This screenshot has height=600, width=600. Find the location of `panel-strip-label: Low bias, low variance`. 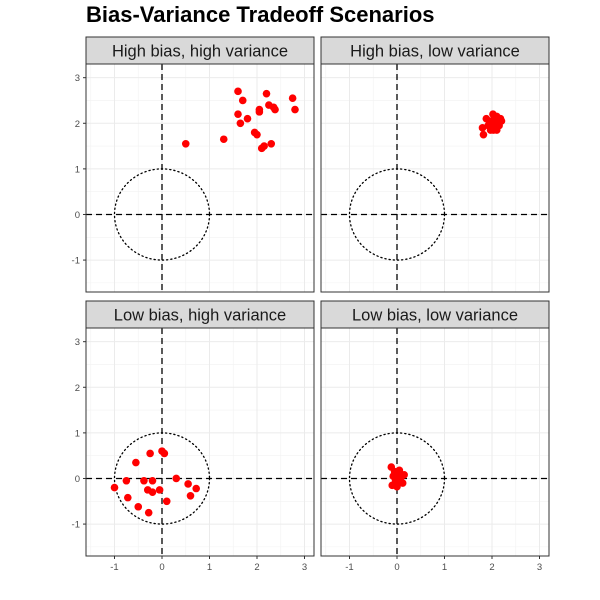

panel-strip-label: Low bias, low variance is located at coordinates (435, 316).